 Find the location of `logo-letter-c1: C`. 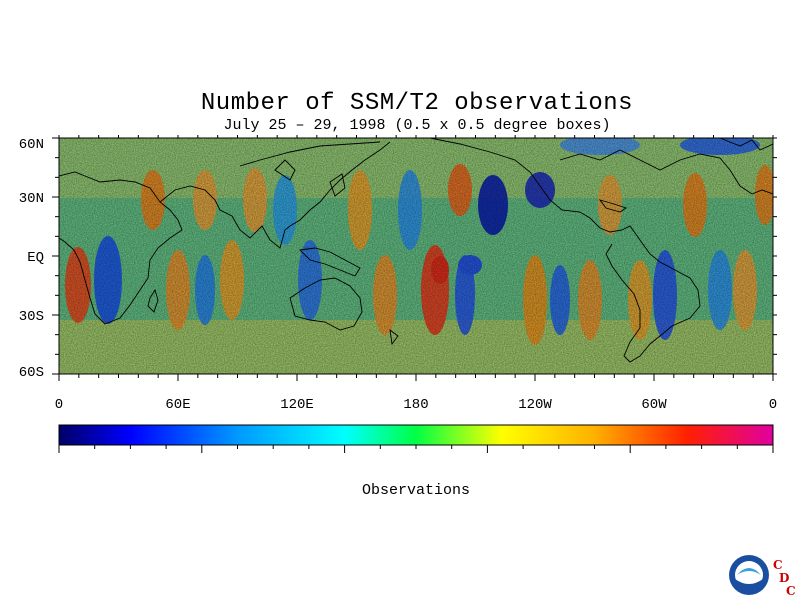

logo-letter-c1: C is located at coordinates (778, 565).